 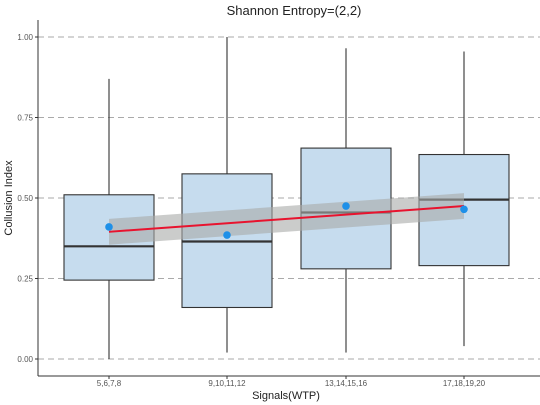 What do you see at coordinates (286, 396) in the screenshot?
I see `x-axis-title: Signals(WTP)` at bounding box center [286, 396].